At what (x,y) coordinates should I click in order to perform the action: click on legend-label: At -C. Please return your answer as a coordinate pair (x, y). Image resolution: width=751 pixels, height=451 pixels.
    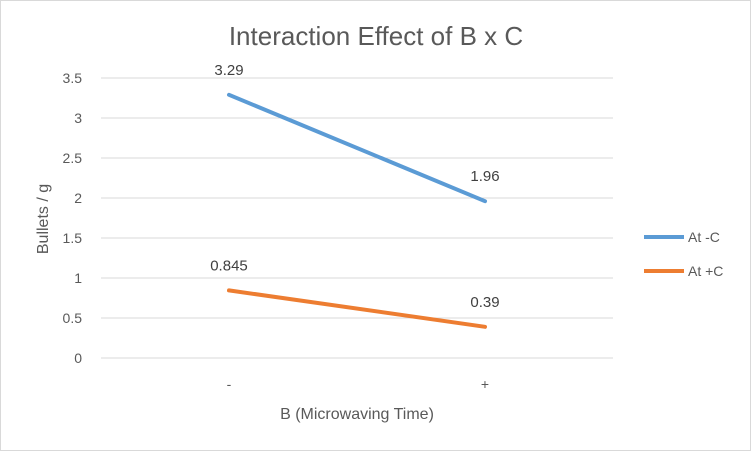
    Looking at the image, I should click on (704, 237).